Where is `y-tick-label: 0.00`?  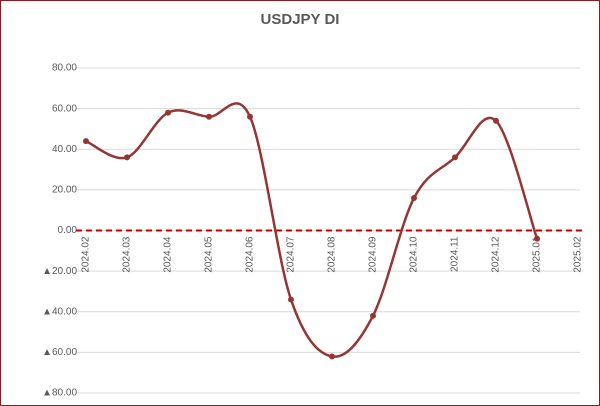
y-tick-label: 0.00 is located at coordinates (68, 230).